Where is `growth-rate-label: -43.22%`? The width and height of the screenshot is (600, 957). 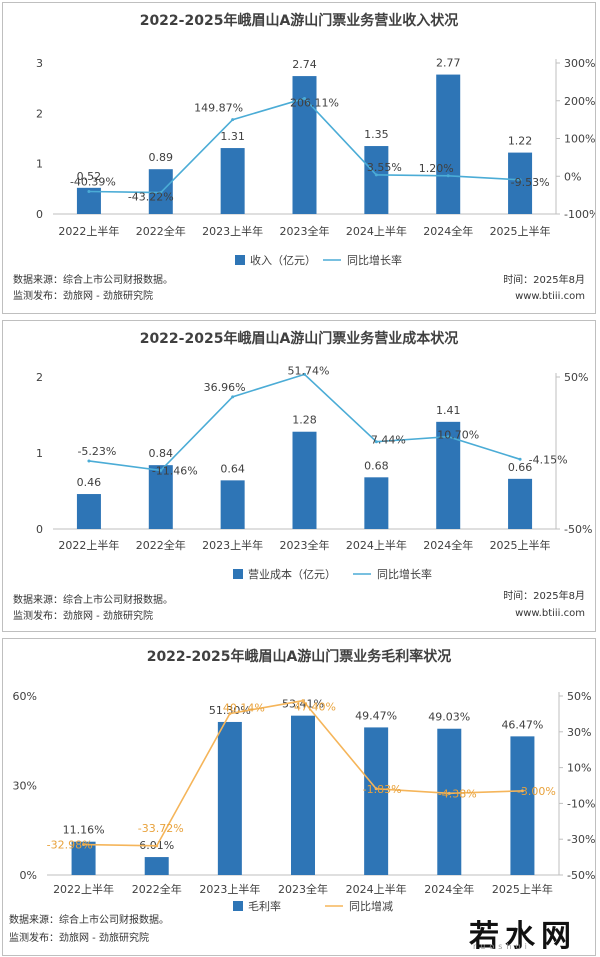 growth-rate-label: -43.22% is located at coordinates (151, 197).